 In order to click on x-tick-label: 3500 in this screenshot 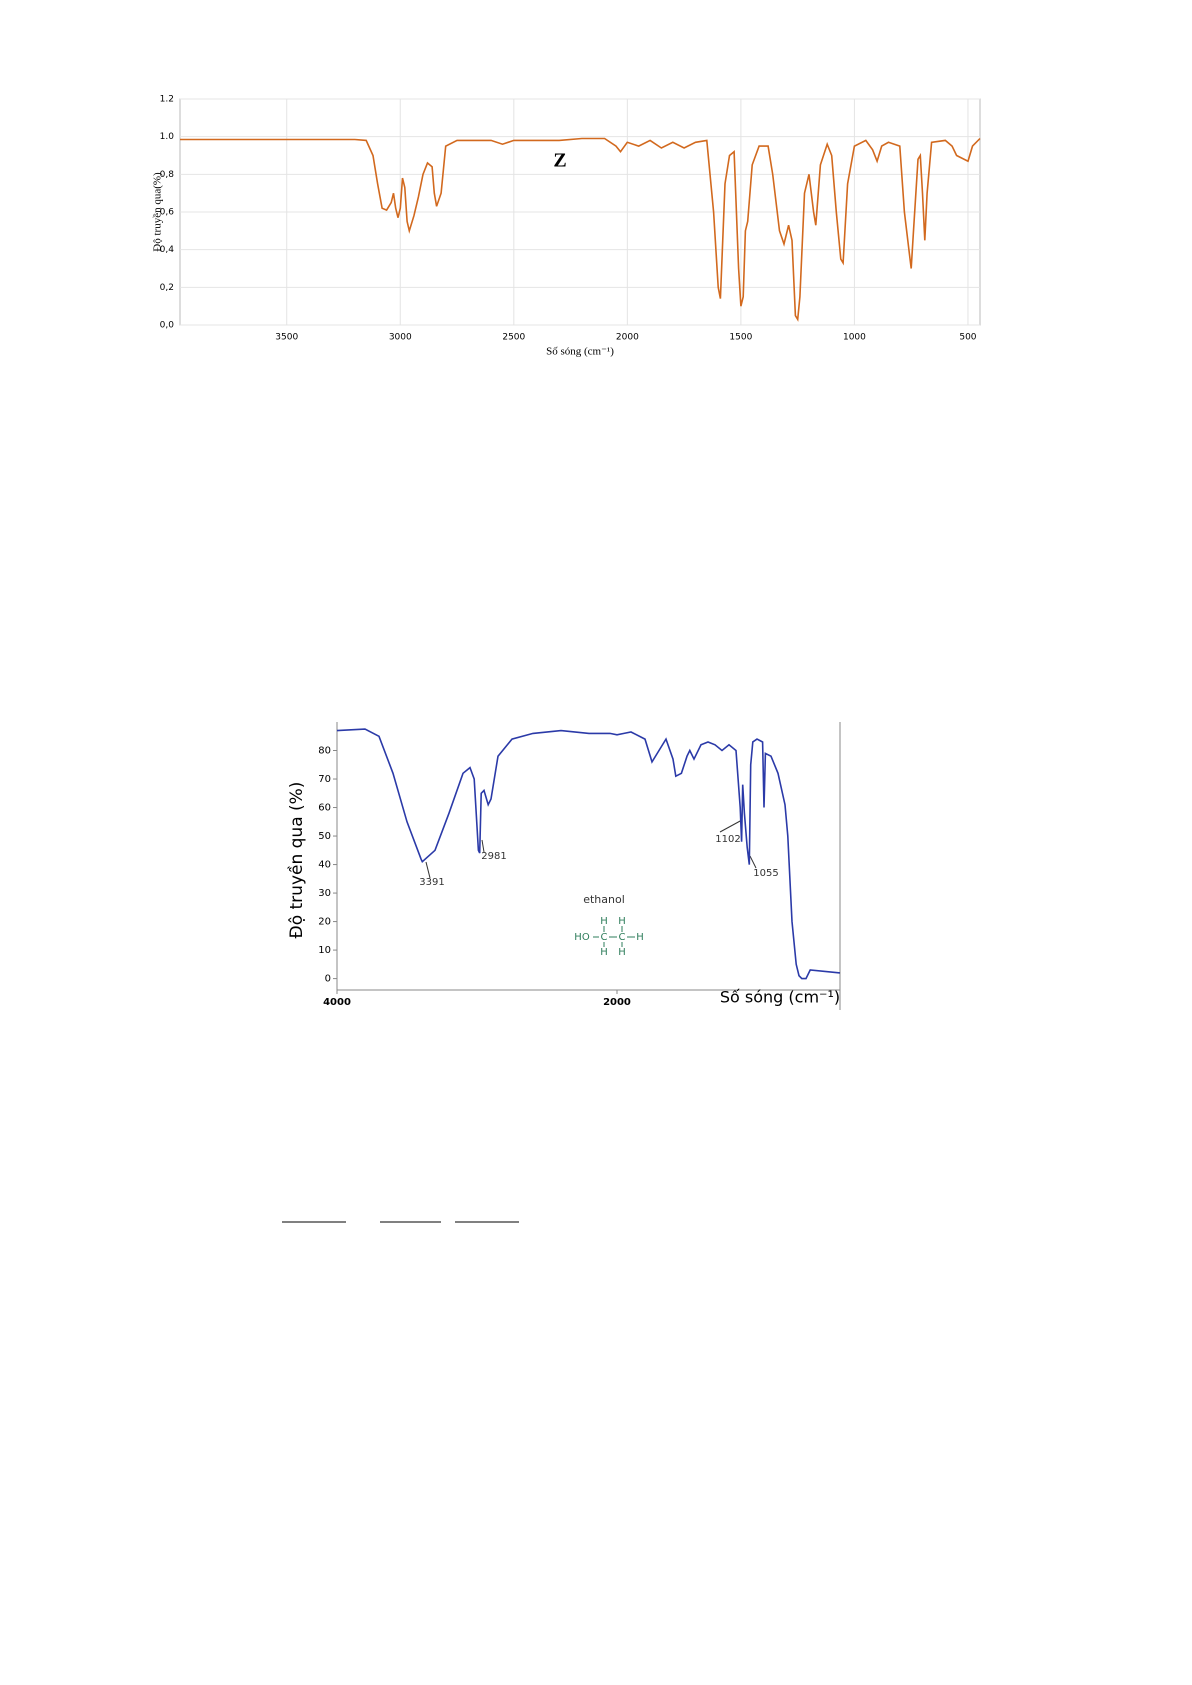, I will do `click(286, 338)`.